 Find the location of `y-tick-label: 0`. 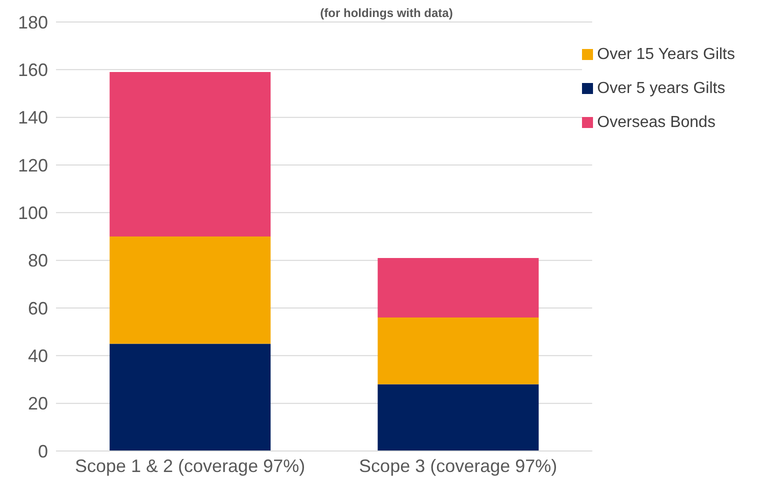

y-tick-label: 0 is located at coordinates (43, 451).